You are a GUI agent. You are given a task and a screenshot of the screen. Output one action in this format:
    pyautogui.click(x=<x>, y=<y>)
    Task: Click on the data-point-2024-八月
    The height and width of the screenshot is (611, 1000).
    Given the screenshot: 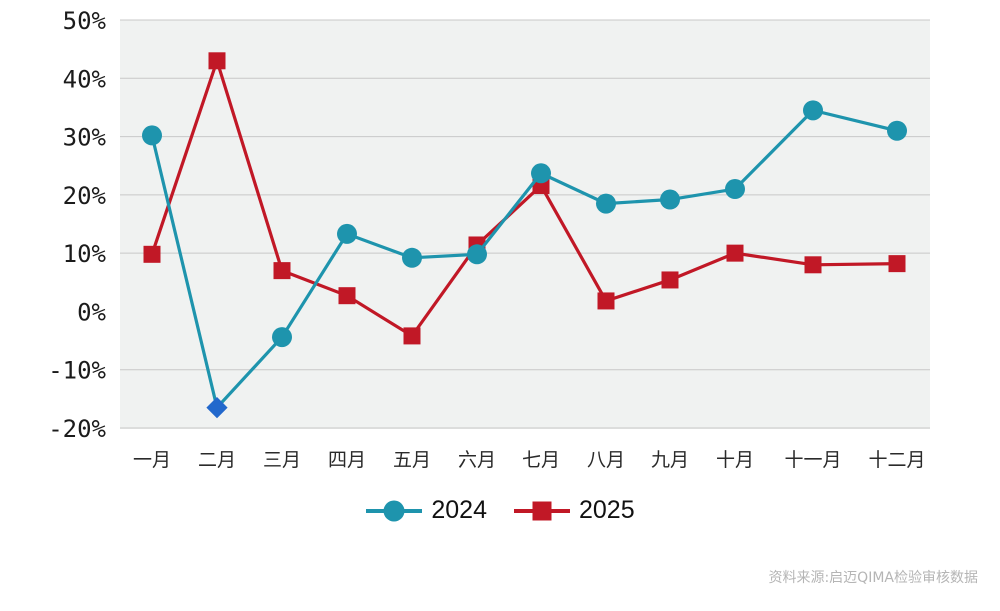 What is the action you would take?
    pyautogui.click(x=606, y=203)
    